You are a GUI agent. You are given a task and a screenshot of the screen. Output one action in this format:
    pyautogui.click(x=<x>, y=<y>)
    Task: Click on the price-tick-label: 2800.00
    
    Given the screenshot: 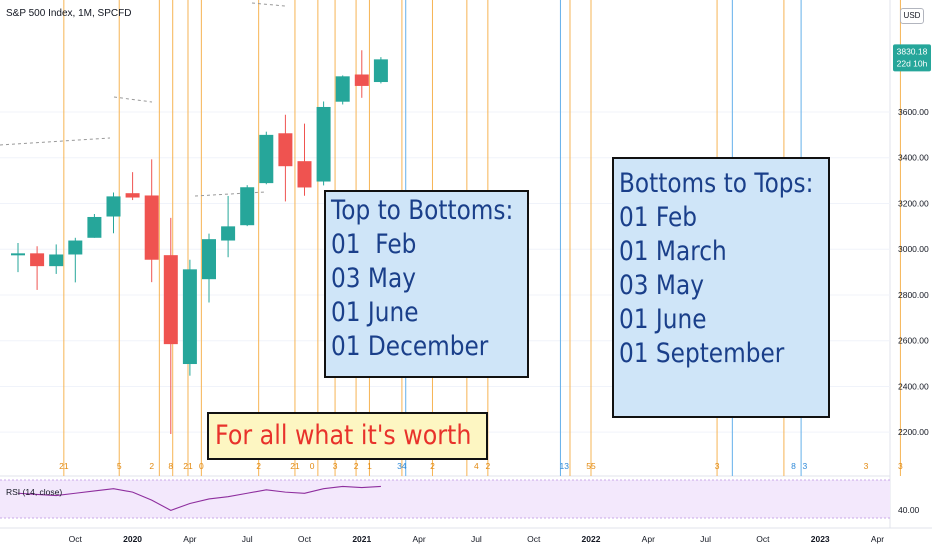 What is the action you would take?
    pyautogui.click(x=913, y=295)
    